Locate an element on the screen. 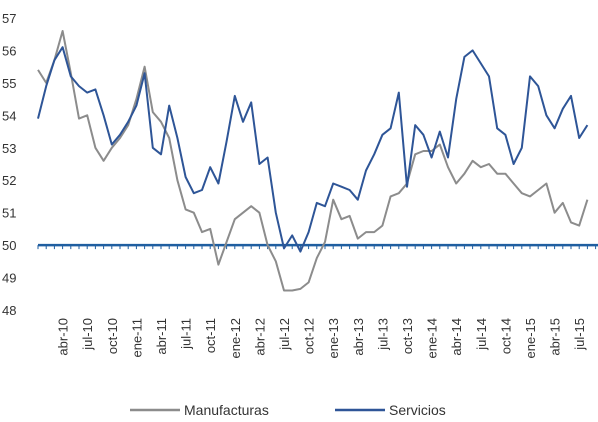  x-tick-label: ene-11 is located at coordinates (136, 338).